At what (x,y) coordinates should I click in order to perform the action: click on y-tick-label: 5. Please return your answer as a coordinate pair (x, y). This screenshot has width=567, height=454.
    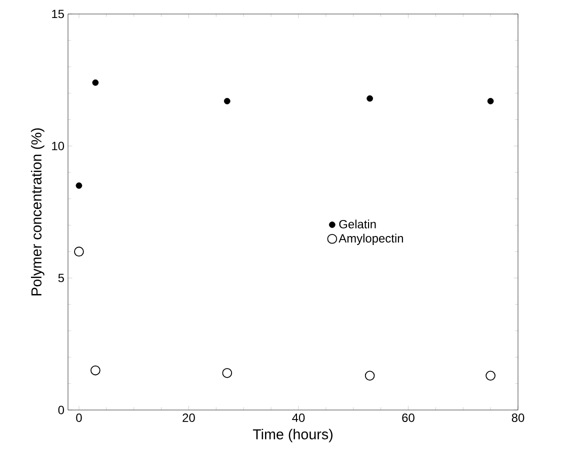
    Looking at the image, I should click on (61, 278).